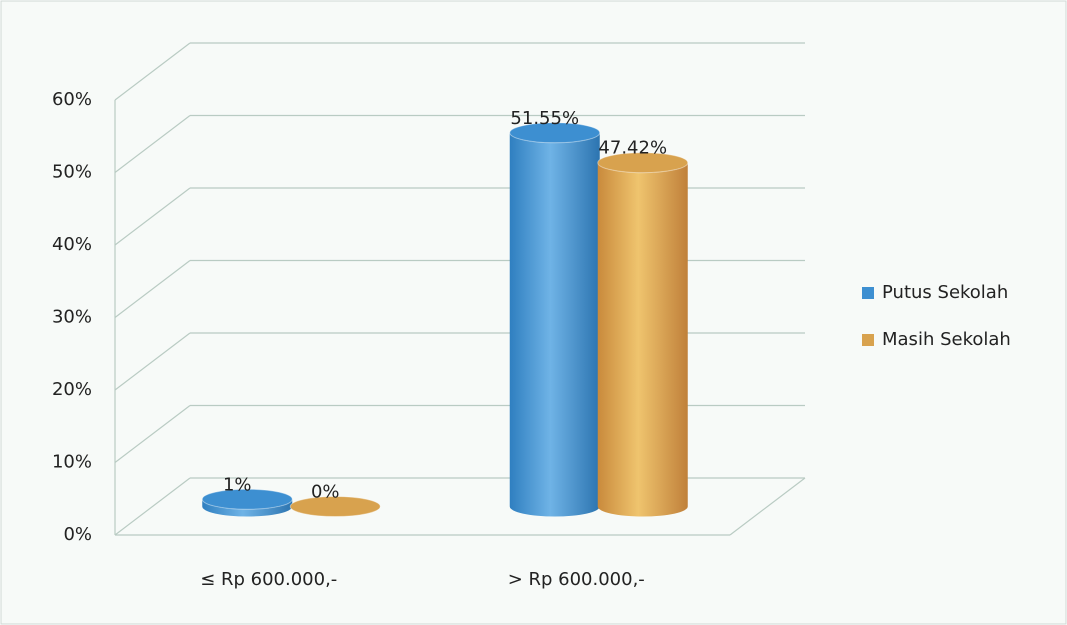 This screenshot has width=1067, height=625. I want to click on y-tick-label: 20%, so click(72, 389).